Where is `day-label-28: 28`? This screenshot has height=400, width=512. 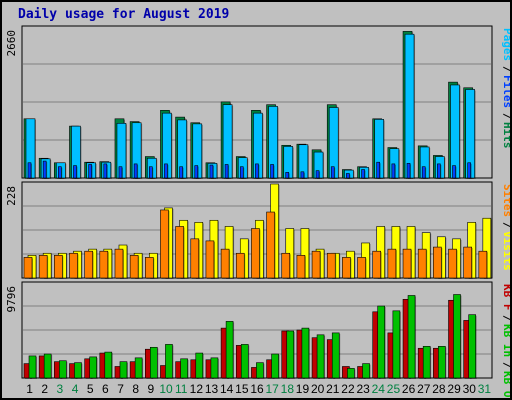 day-label-28: 28 is located at coordinates (439, 389).